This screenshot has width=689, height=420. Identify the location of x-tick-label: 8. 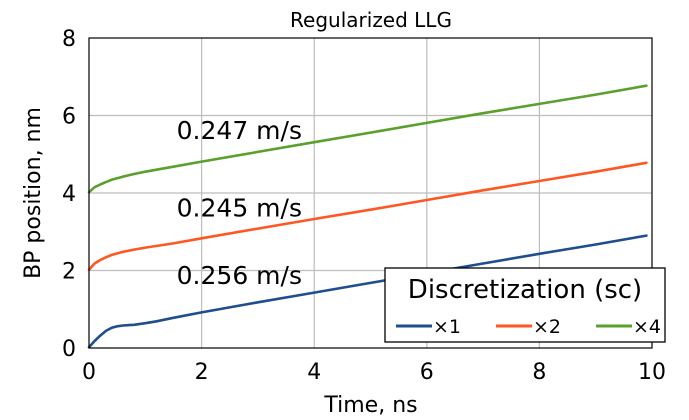
(539, 372).